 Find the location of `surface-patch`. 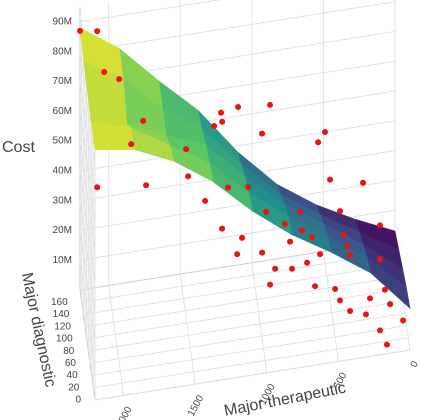

surface-patch is located at coordinates (112, 136).